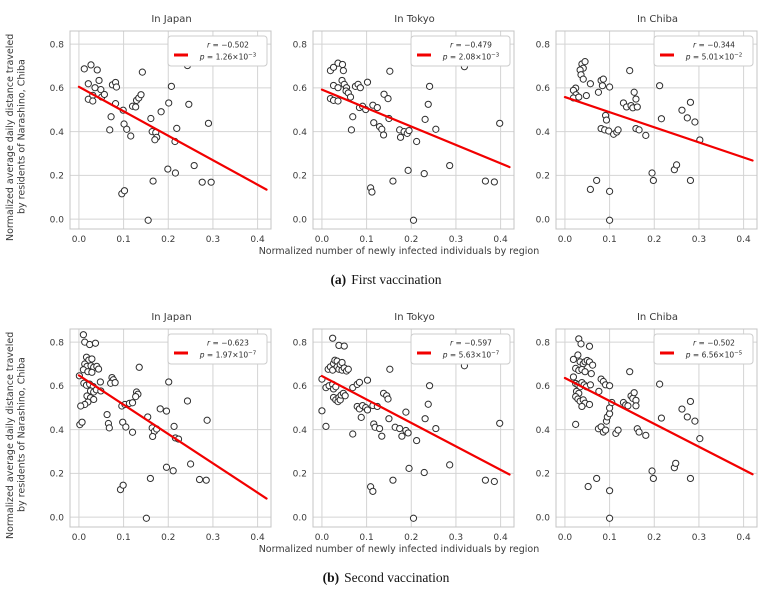  I want to click on legend-p-value: p = 2.08×10−3, so click(471, 57).